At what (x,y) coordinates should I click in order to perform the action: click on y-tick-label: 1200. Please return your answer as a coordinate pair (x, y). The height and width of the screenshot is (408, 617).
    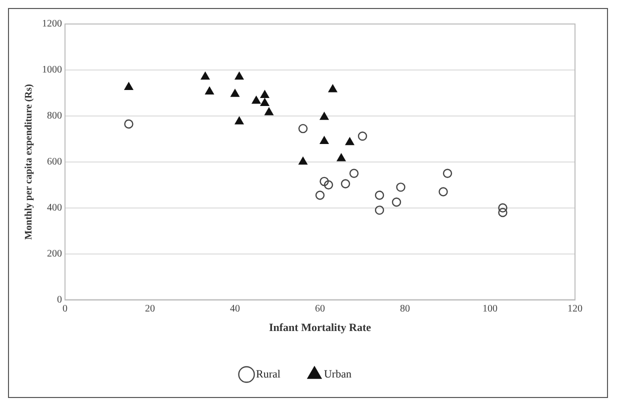
    Looking at the image, I should click on (52, 24).